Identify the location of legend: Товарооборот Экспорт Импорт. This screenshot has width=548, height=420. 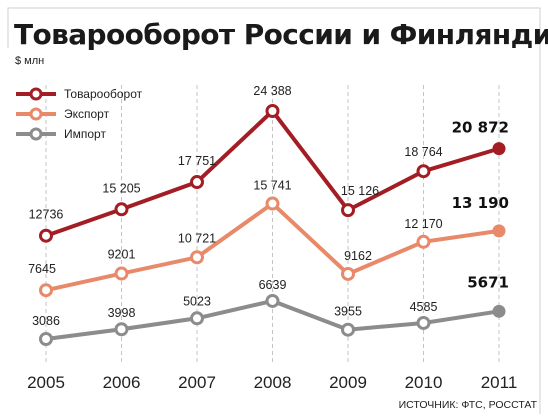
(79, 114).